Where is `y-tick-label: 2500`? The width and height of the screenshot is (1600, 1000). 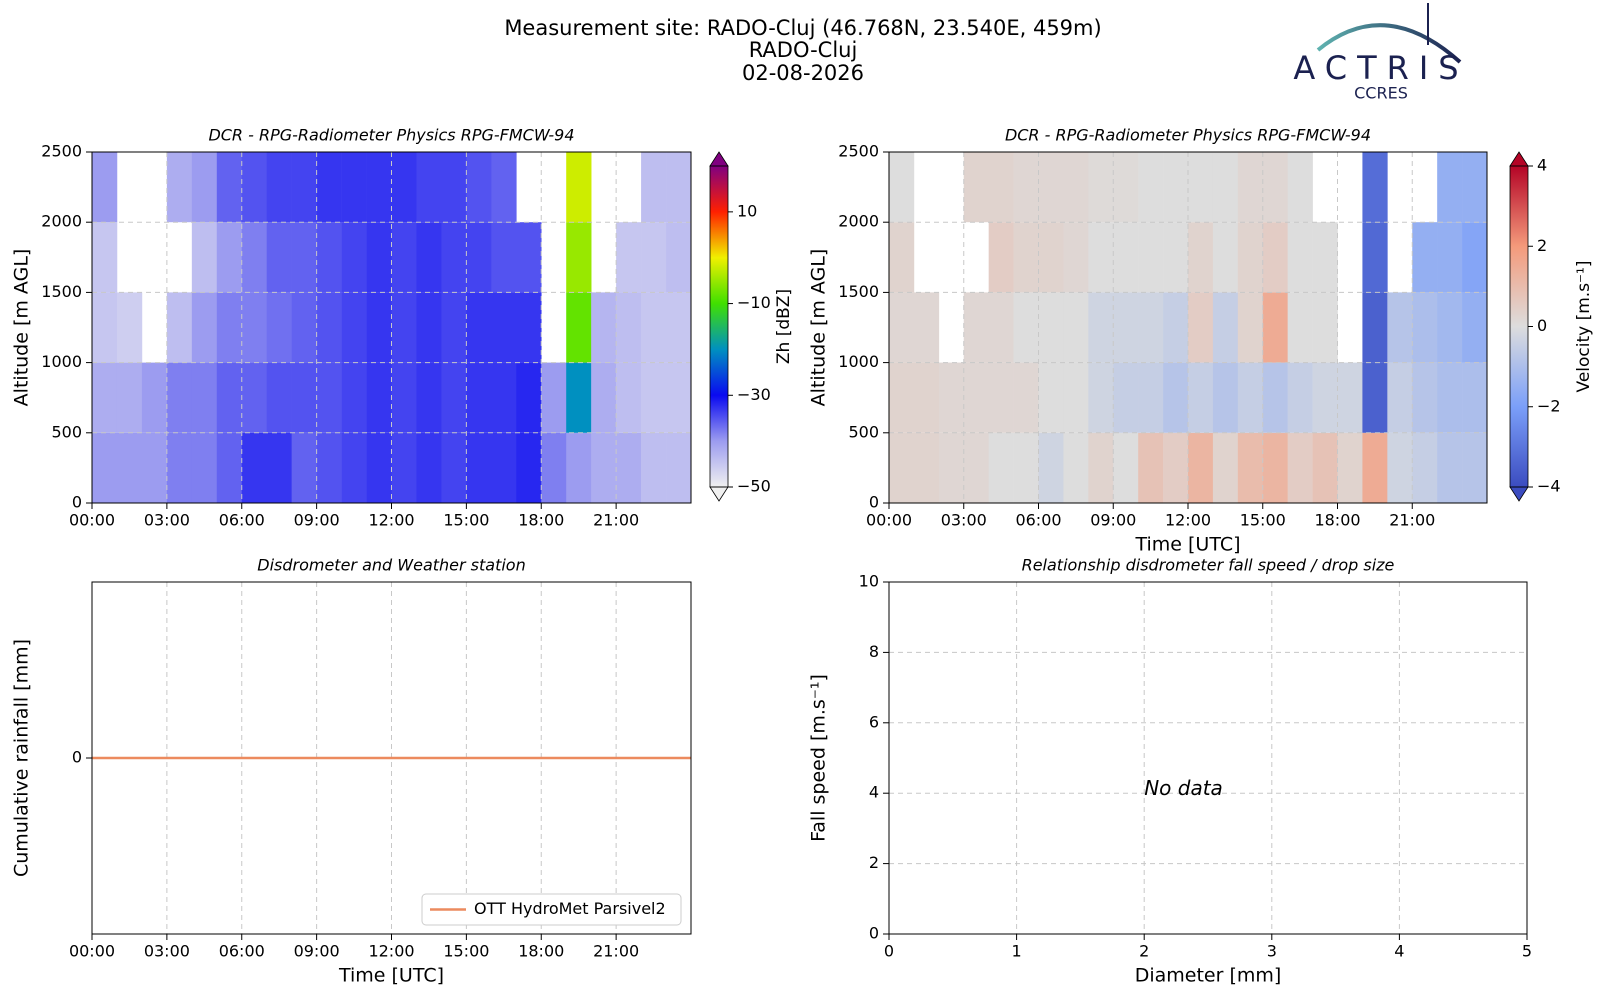 y-tick-label: 2500 is located at coordinates (858, 151).